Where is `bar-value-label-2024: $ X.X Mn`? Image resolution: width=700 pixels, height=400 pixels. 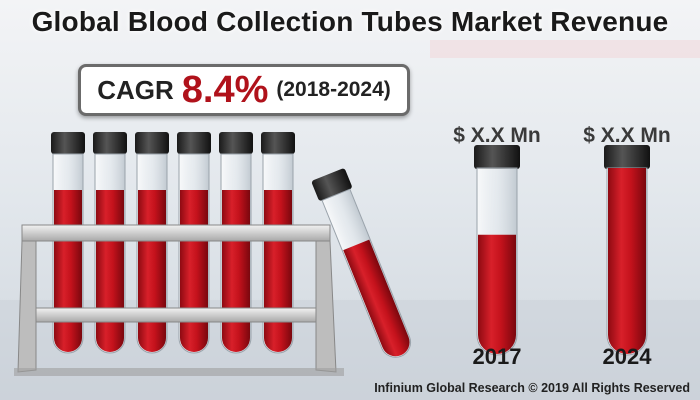 bar-value-label-2024: $ X.X Mn is located at coordinates (627, 135).